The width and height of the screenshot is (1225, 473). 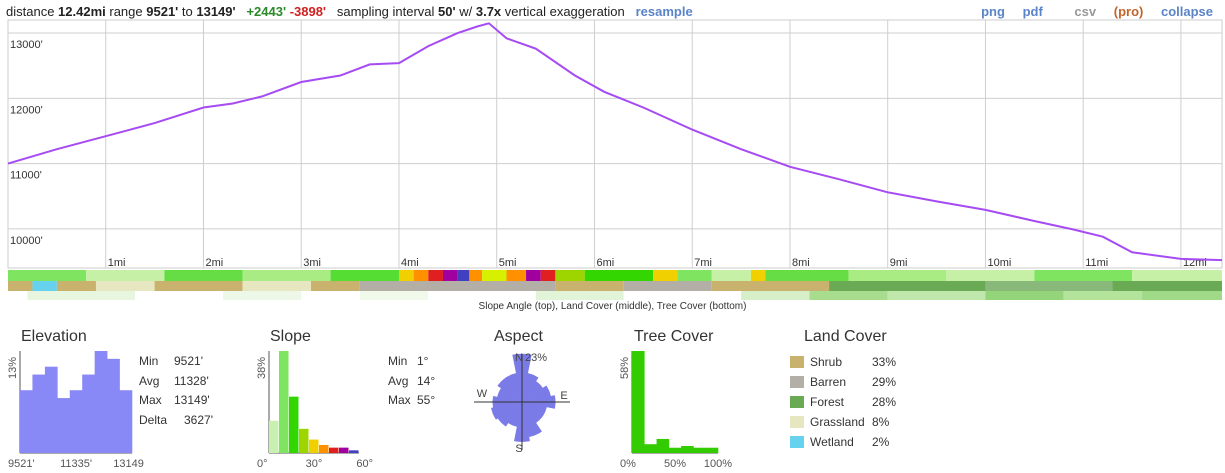 I want to click on x-tick-label: 0%, so click(x=628, y=464).